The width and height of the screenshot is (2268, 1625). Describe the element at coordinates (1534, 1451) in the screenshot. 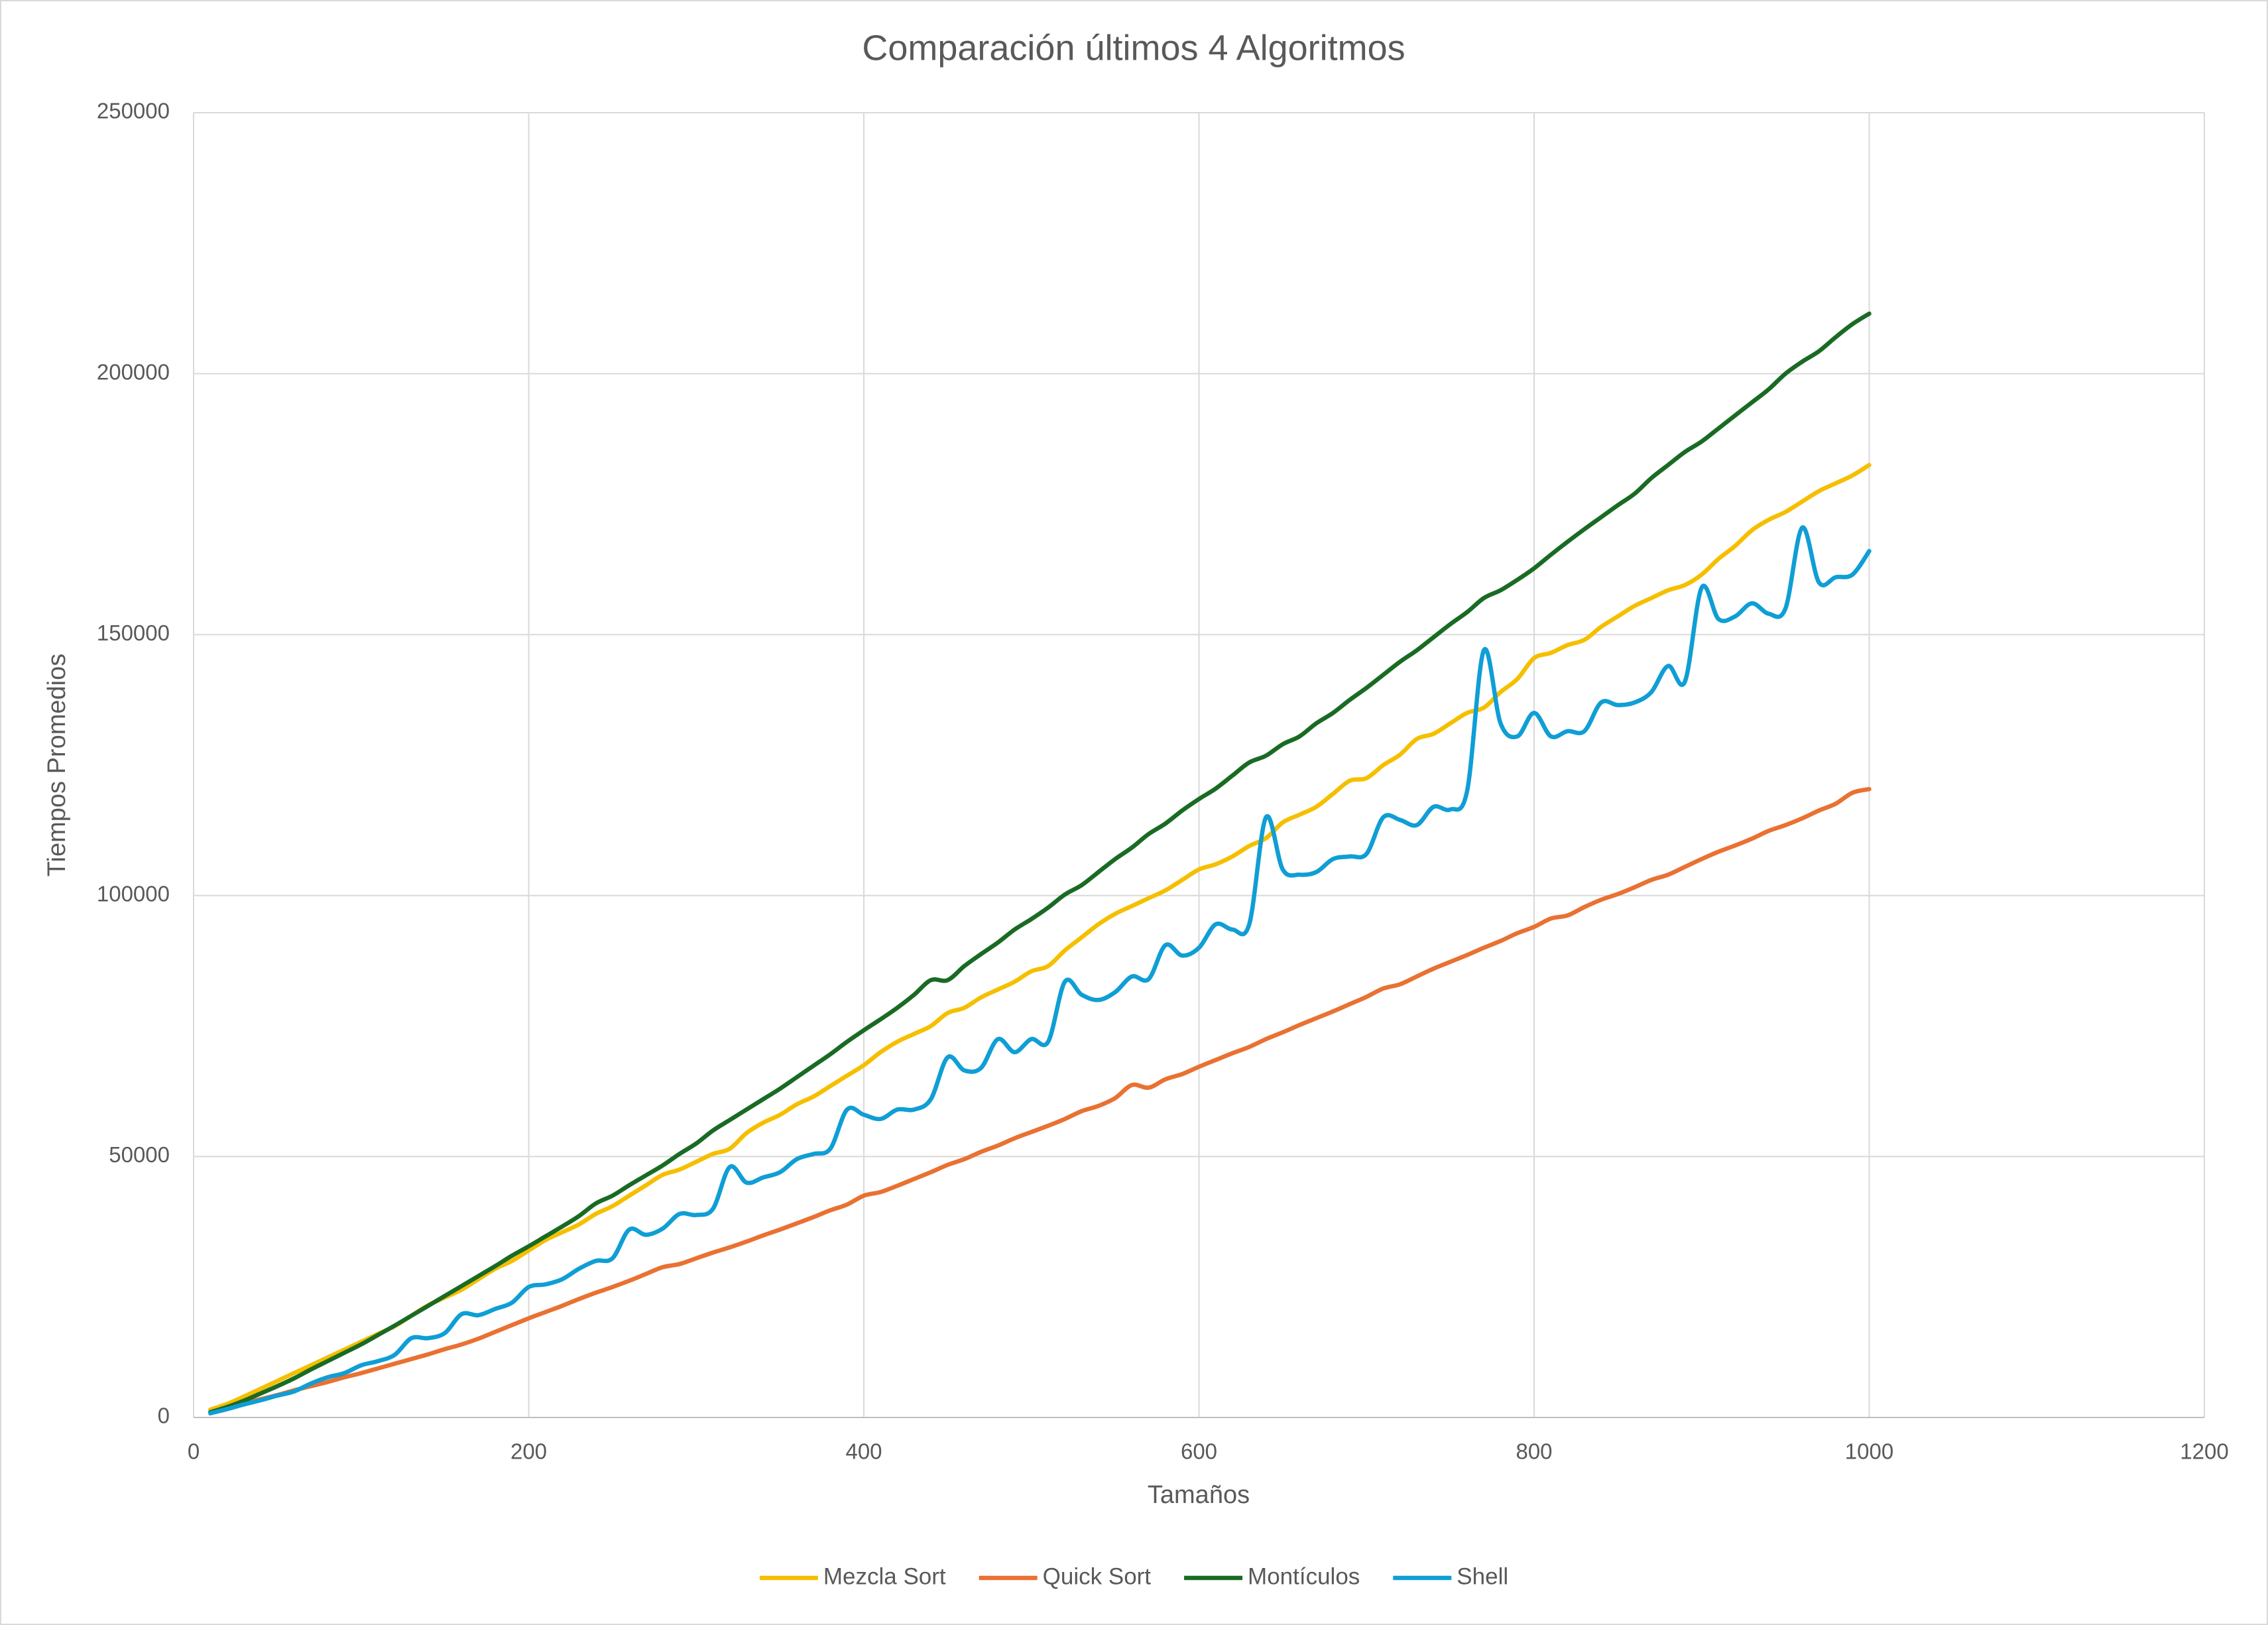

I see `x-tick-label: 800` at that location.